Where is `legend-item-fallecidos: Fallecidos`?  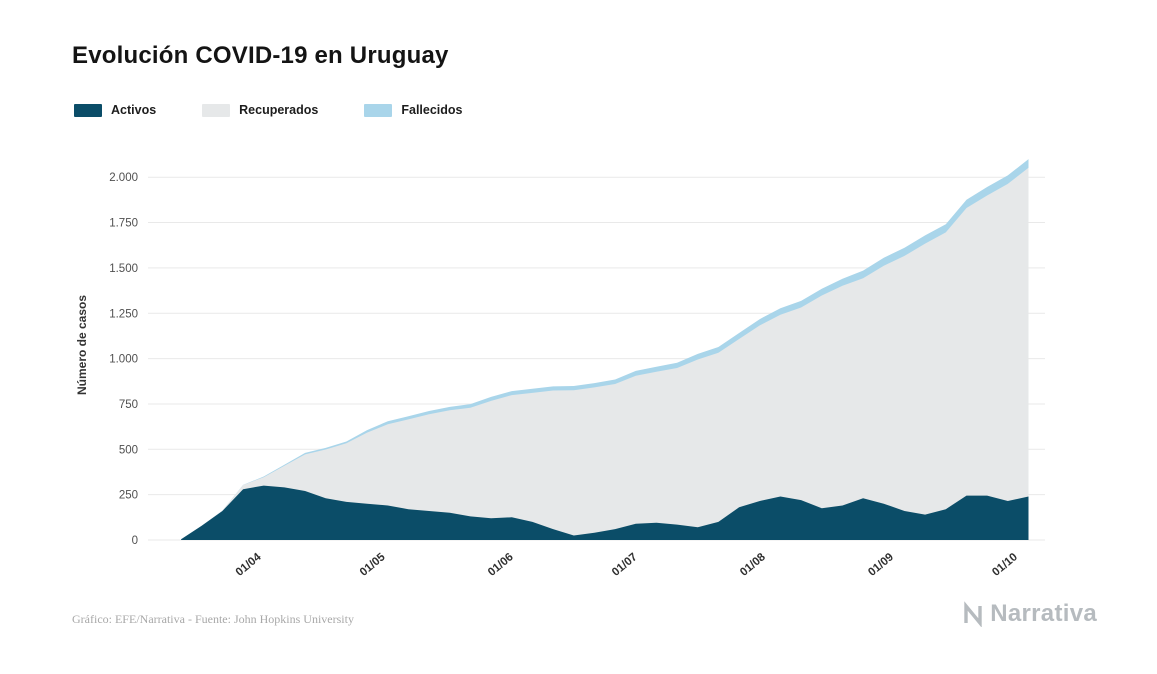 legend-item-fallecidos: Fallecidos is located at coordinates (413, 110).